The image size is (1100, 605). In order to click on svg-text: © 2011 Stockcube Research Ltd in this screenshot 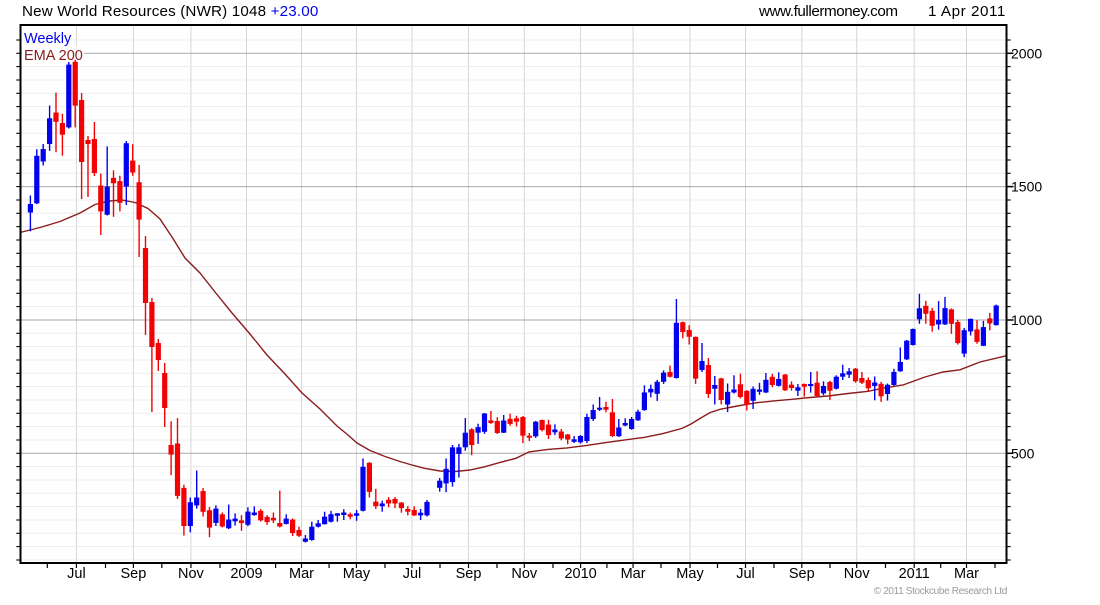, I will do `click(940, 591)`.